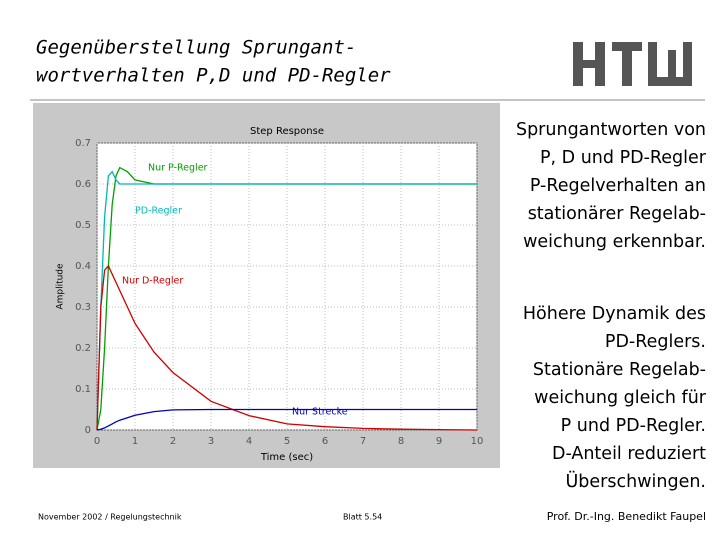  Describe the element at coordinates (286, 457) in the screenshot. I see `x-axis-label: Time (sec)` at that location.